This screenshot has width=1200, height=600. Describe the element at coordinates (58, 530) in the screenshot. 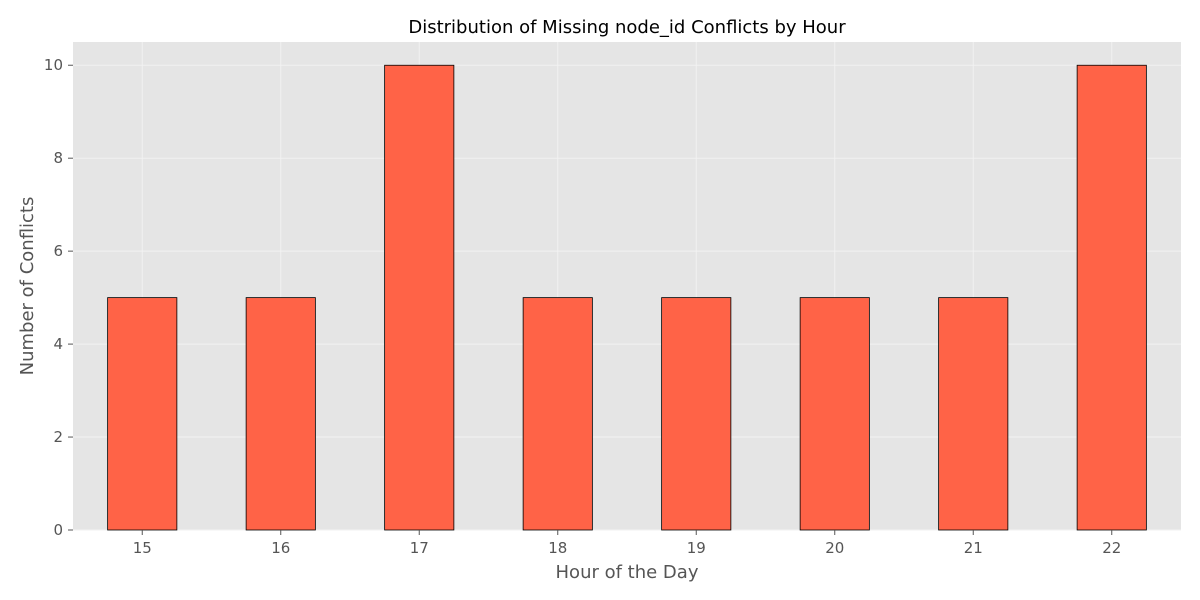

I see `y-tick-label: 0` at that location.